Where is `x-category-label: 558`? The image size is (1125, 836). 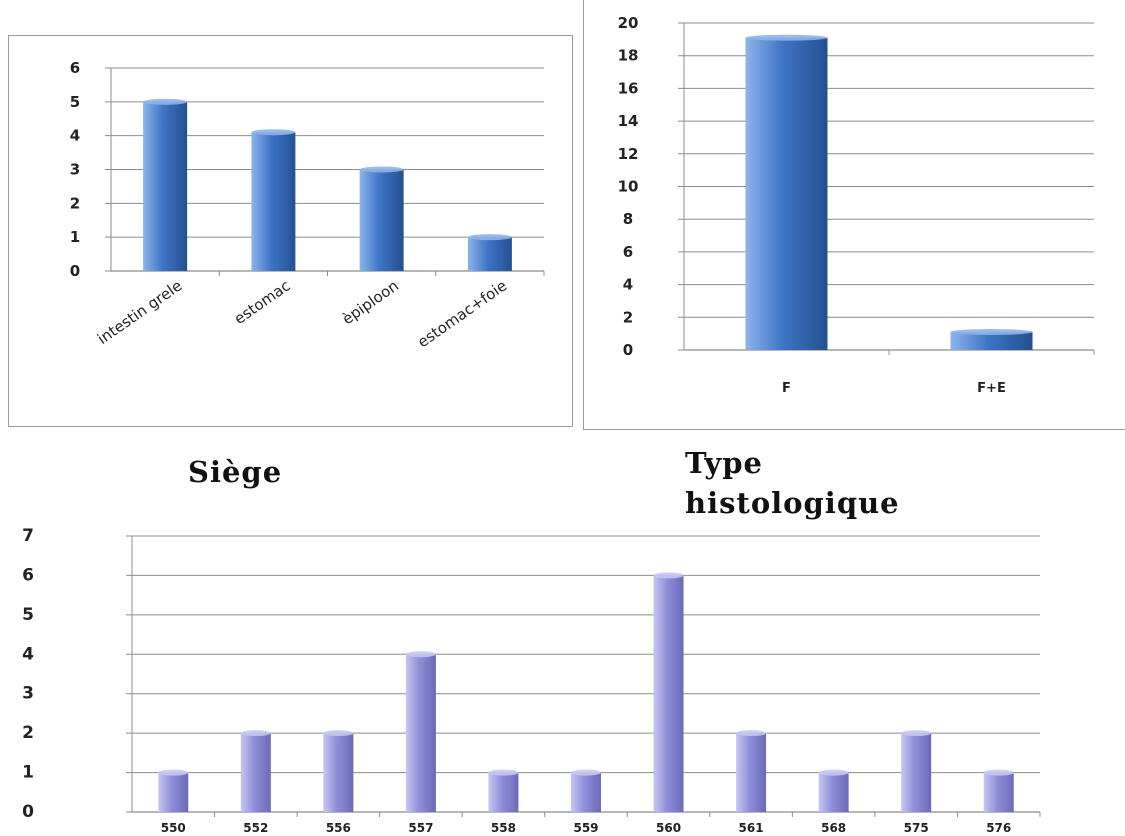
x-category-label: 558 is located at coordinates (503, 828).